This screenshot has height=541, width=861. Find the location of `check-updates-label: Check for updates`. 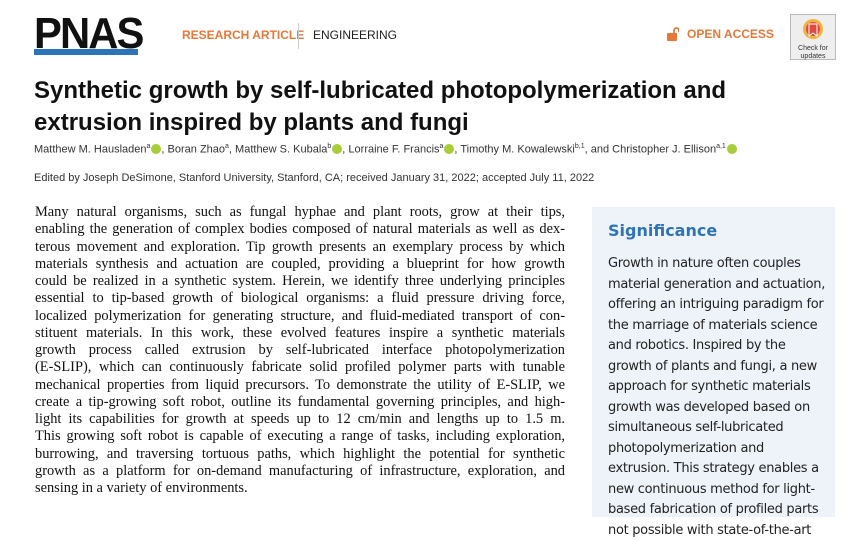

check-updates-label: Check for updates is located at coordinates (813, 53).